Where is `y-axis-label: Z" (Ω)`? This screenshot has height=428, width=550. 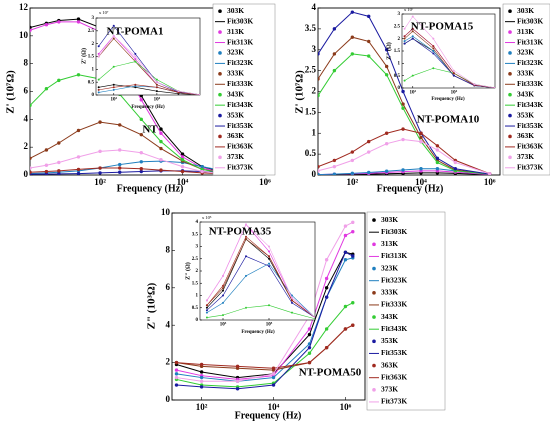 y-axis-label: Z" (Ω) is located at coordinates (388, 51).